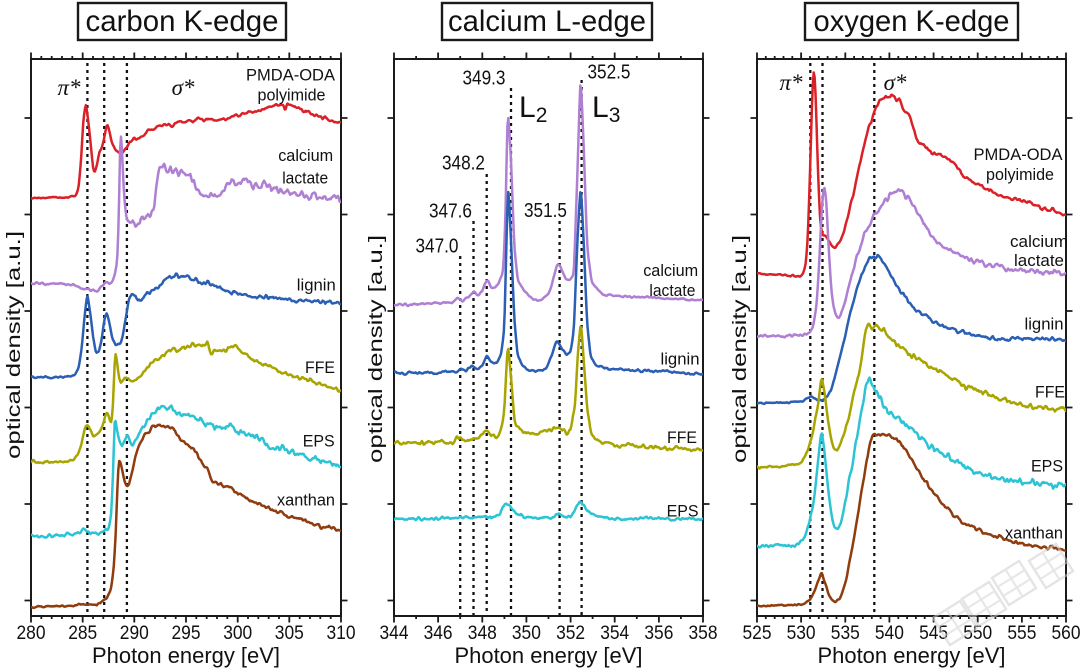 The width and height of the screenshot is (1080, 671). Describe the element at coordinates (134, 633) in the screenshot. I see `svg-text: 290` at that location.